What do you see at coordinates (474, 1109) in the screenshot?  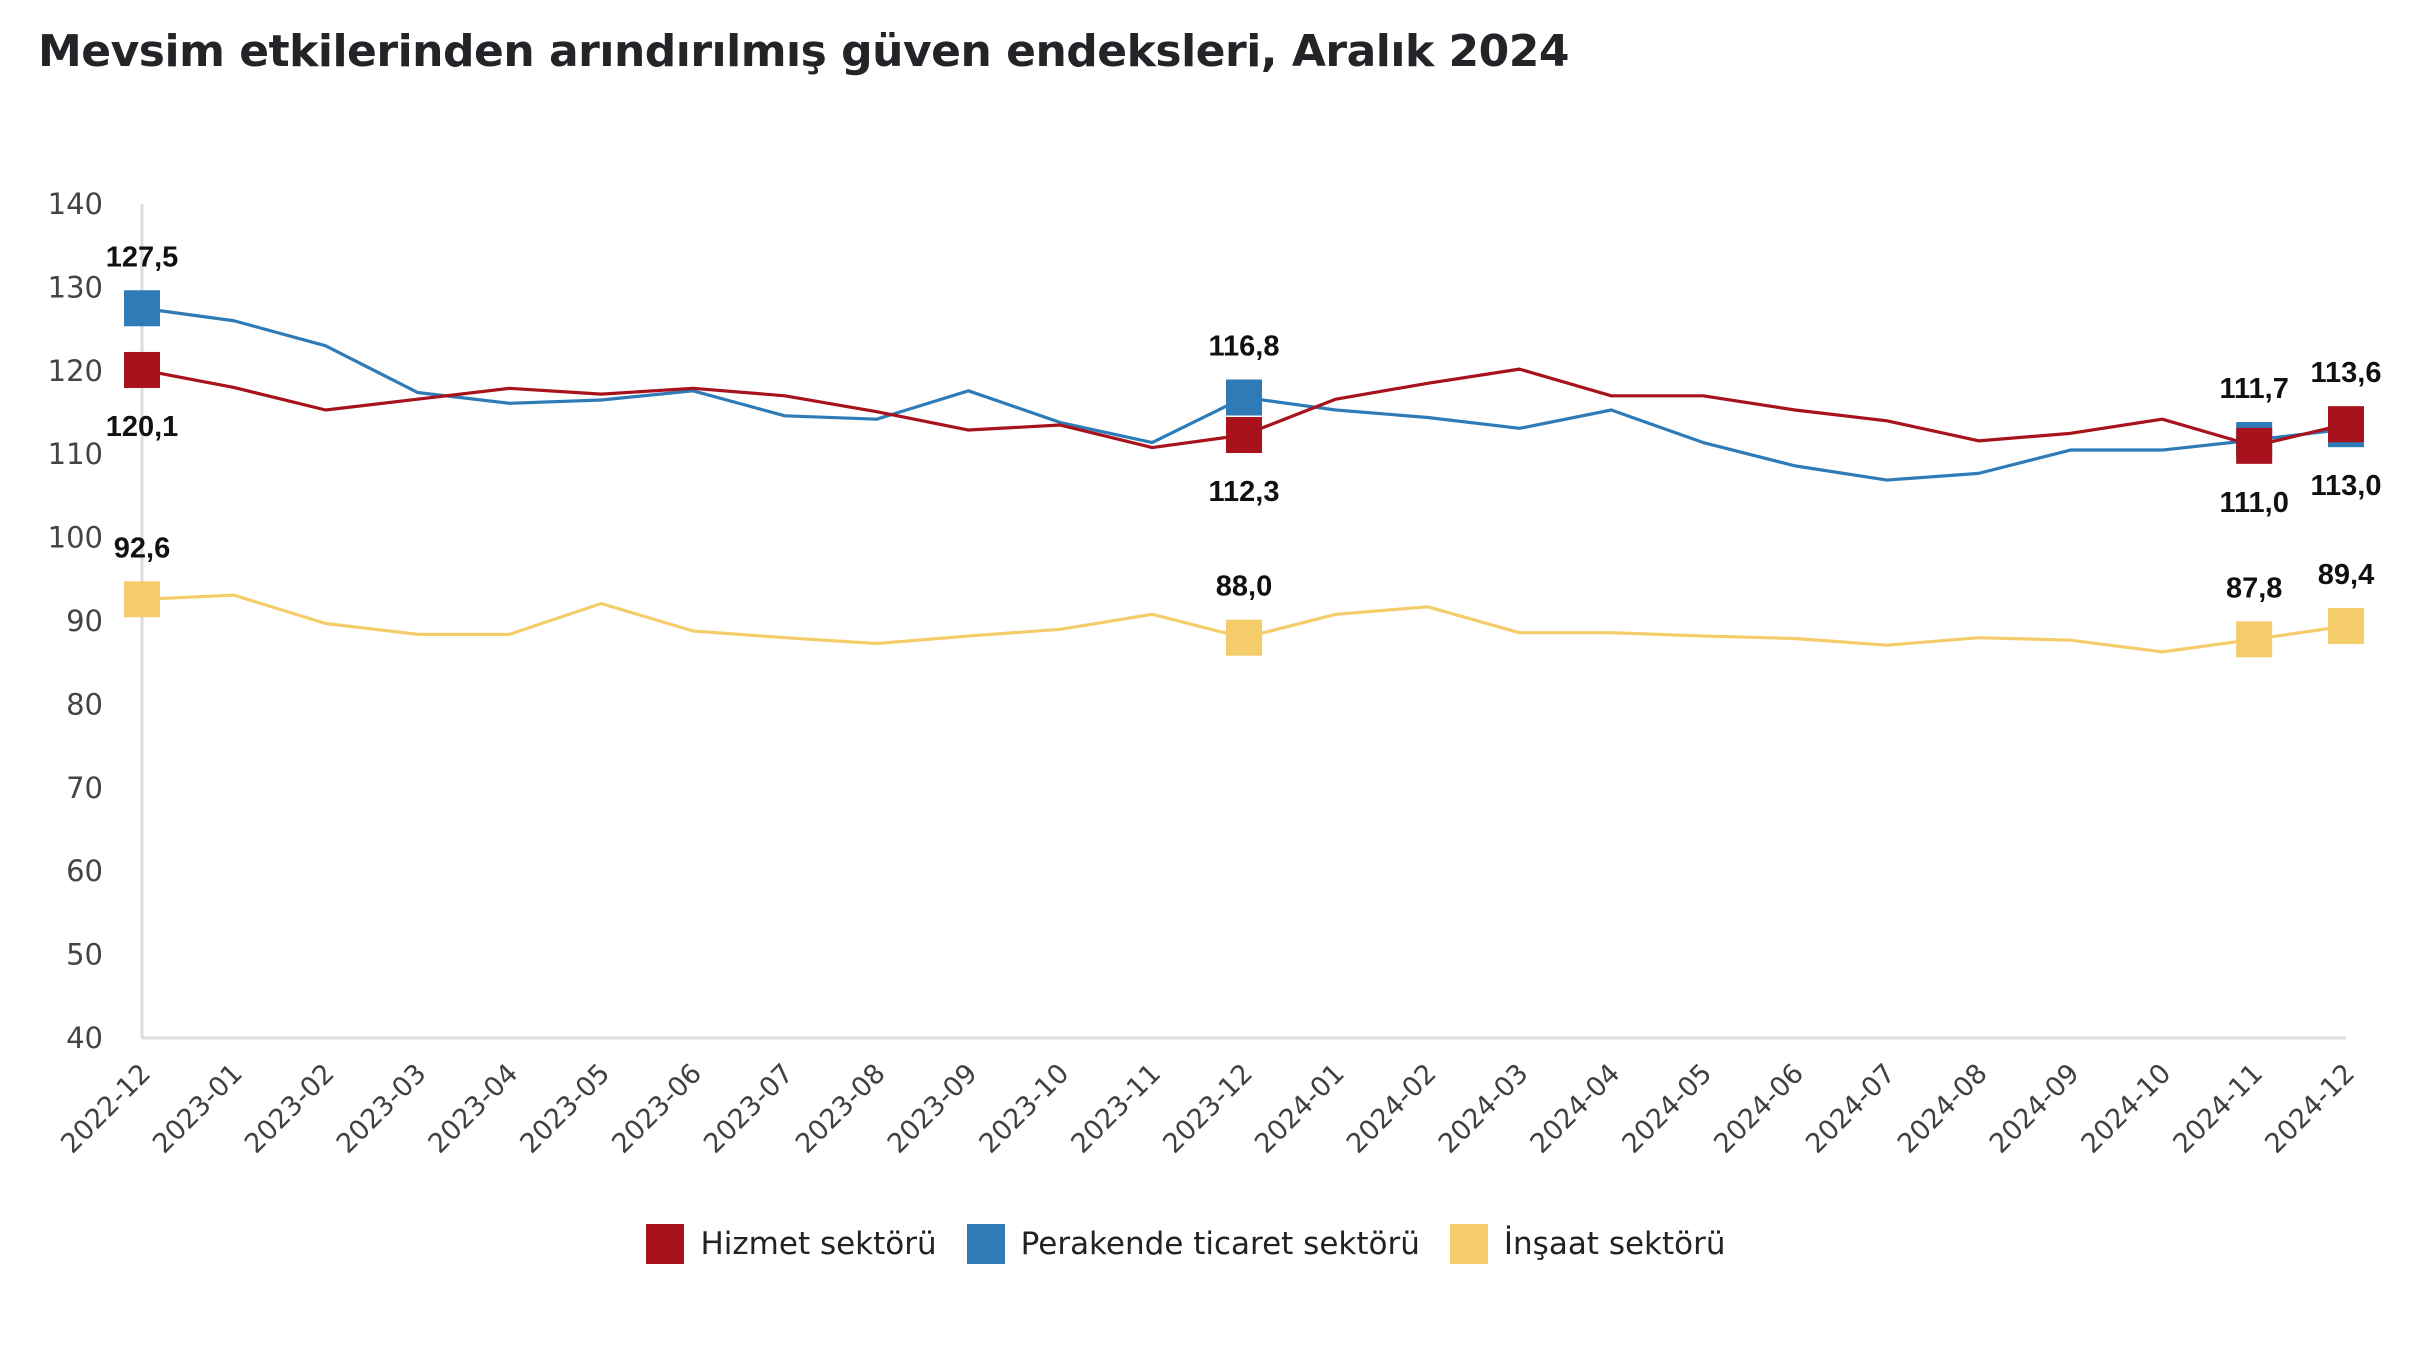 I see `x-tick-label: 2023-04` at bounding box center [474, 1109].